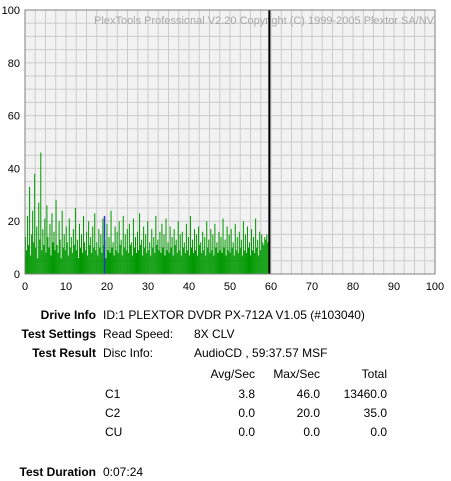 The width and height of the screenshot is (451, 481). Describe the element at coordinates (113, 394) in the screenshot. I see `row-name: C1` at that location.